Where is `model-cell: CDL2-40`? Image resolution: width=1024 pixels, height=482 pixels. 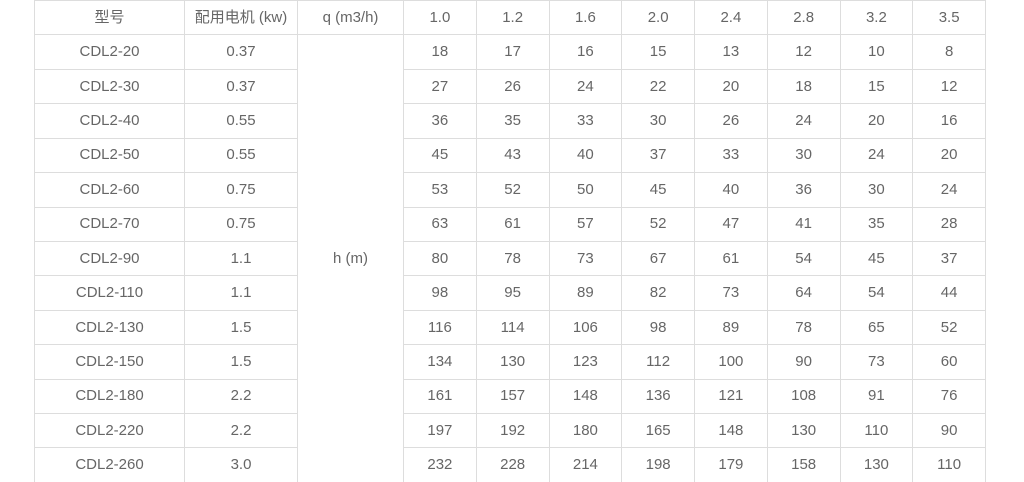
model-cell: CDL2-40 is located at coordinates (109, 121).